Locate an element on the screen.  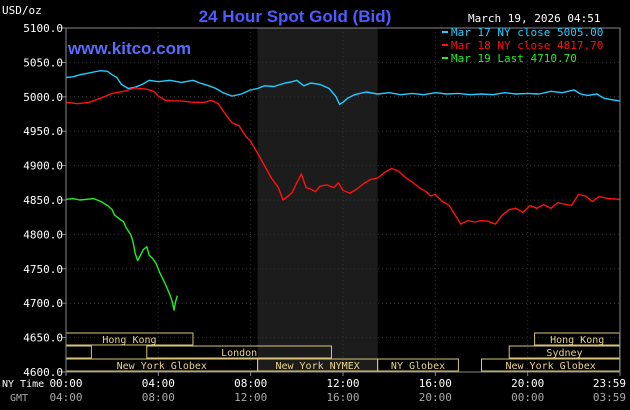
y-tick-label: 4850.0 is located at coordinates (43, 200).